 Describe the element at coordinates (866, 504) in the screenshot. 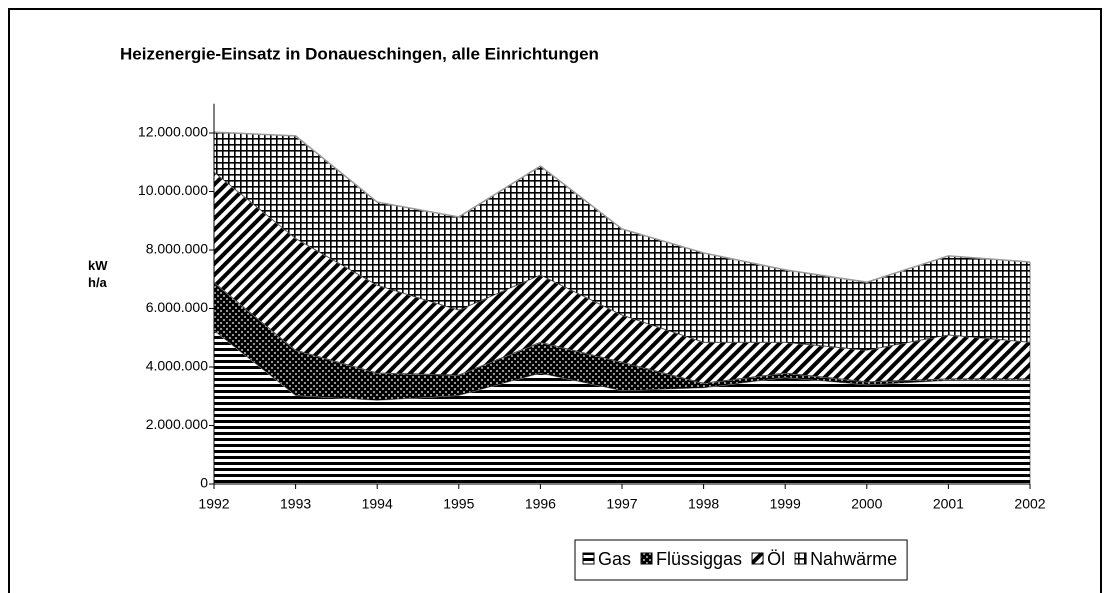

I see `x-tick-label: 2000` at that location.